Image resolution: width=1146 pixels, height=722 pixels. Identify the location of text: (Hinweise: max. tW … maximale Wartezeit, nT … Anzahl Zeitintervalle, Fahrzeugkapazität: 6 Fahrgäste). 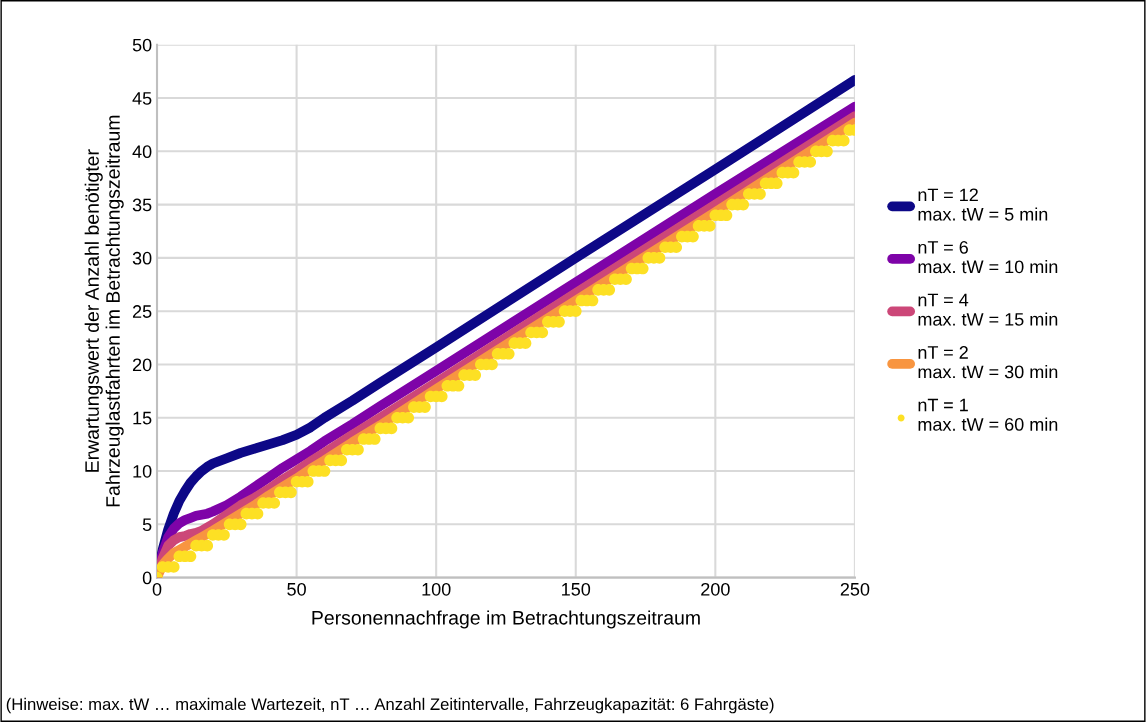
(390, 705).